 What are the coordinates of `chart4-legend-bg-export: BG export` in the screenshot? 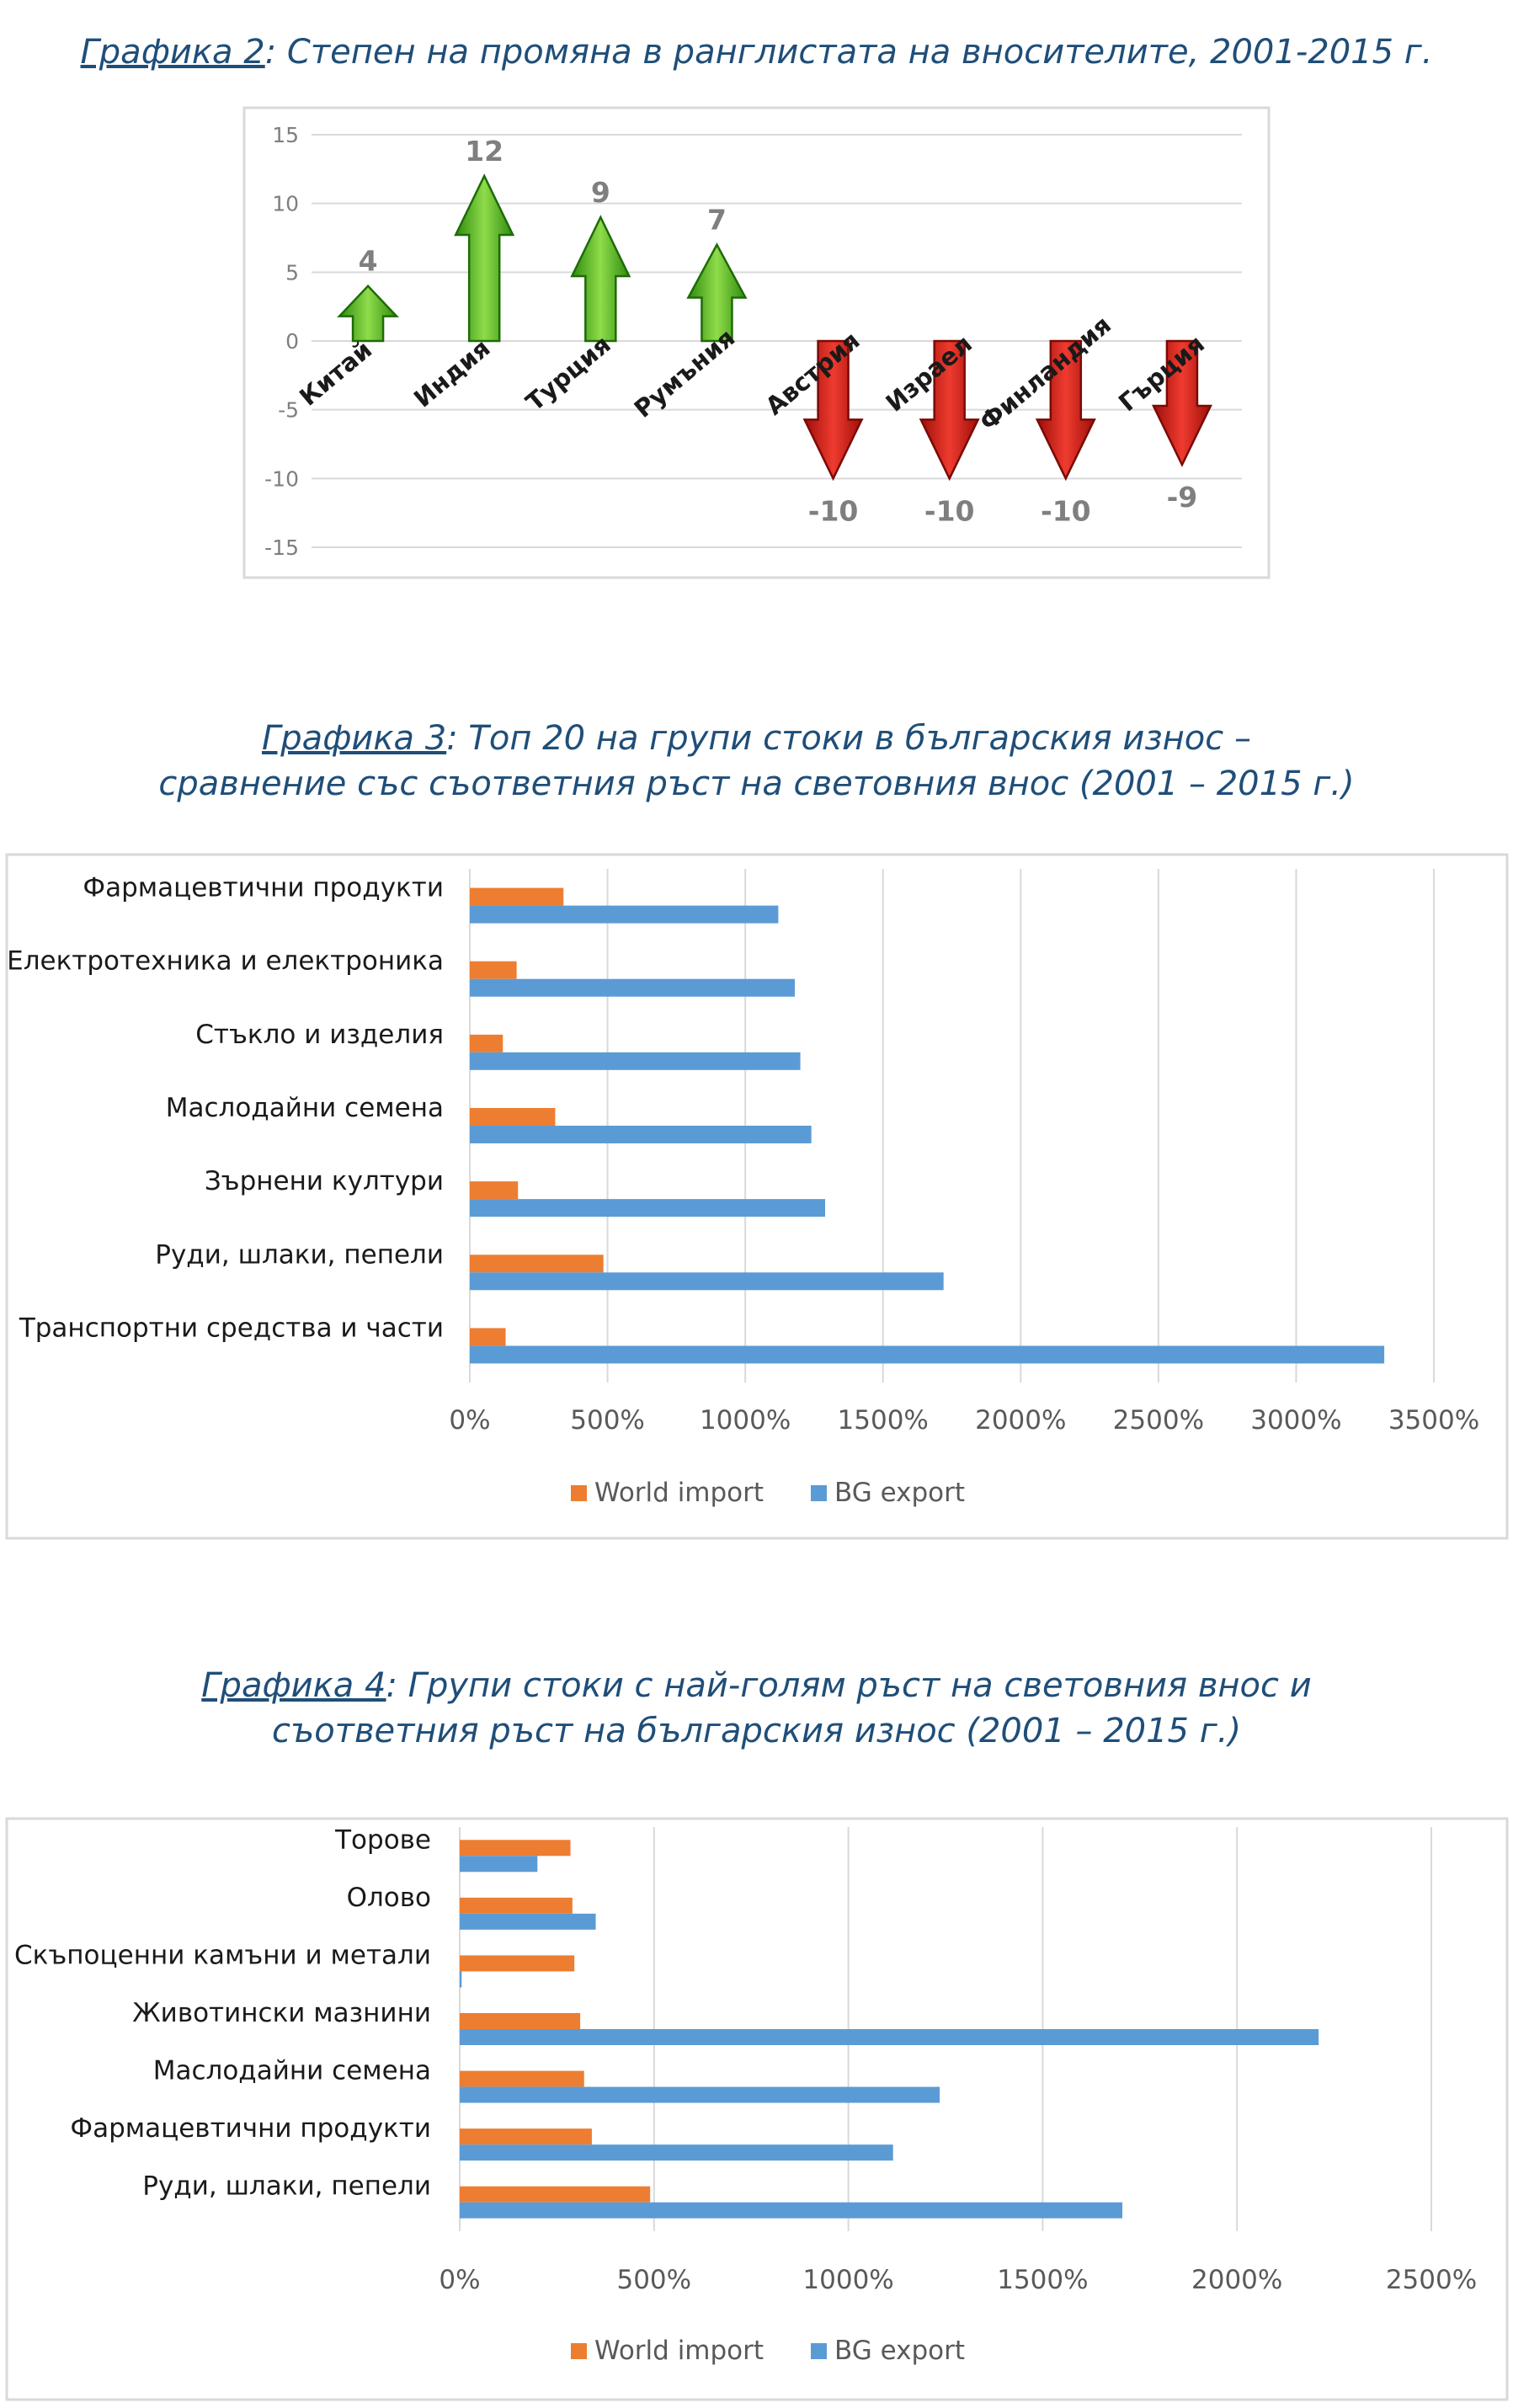 It's located at (900, 2351).